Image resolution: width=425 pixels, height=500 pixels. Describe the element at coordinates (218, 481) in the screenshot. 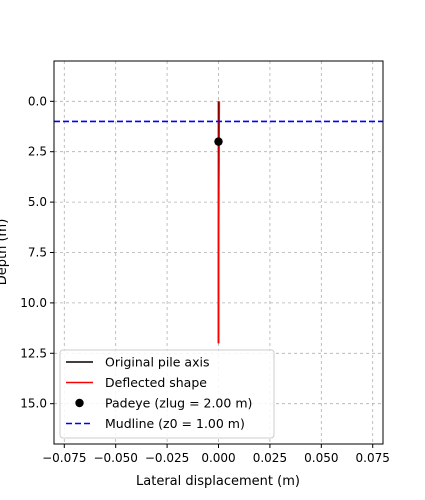

I see `x-axis-label: Lateral displacement (m)` at that location.